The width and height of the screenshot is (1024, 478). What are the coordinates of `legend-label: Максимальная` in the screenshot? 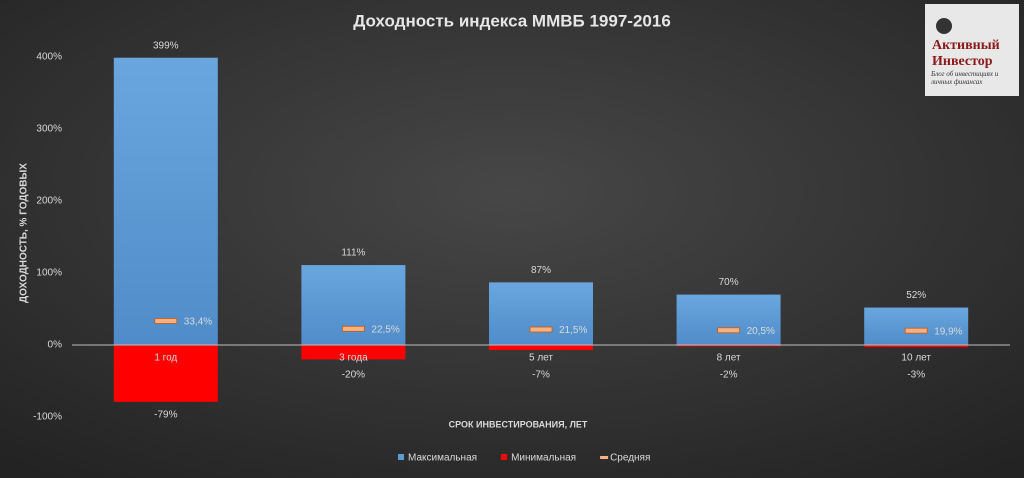 It's located at (442, 458).